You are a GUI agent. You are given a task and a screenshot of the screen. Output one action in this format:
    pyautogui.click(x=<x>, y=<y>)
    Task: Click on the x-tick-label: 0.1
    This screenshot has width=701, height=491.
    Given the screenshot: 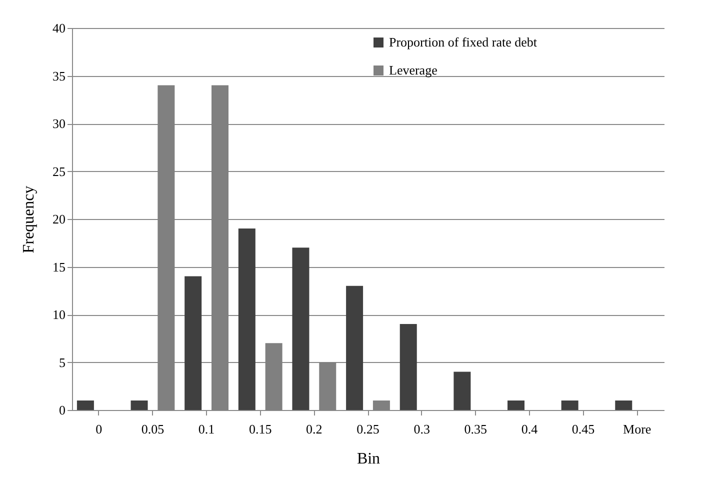 What is the action you would take?
    pyautogui.click(x=206, y=429)
    